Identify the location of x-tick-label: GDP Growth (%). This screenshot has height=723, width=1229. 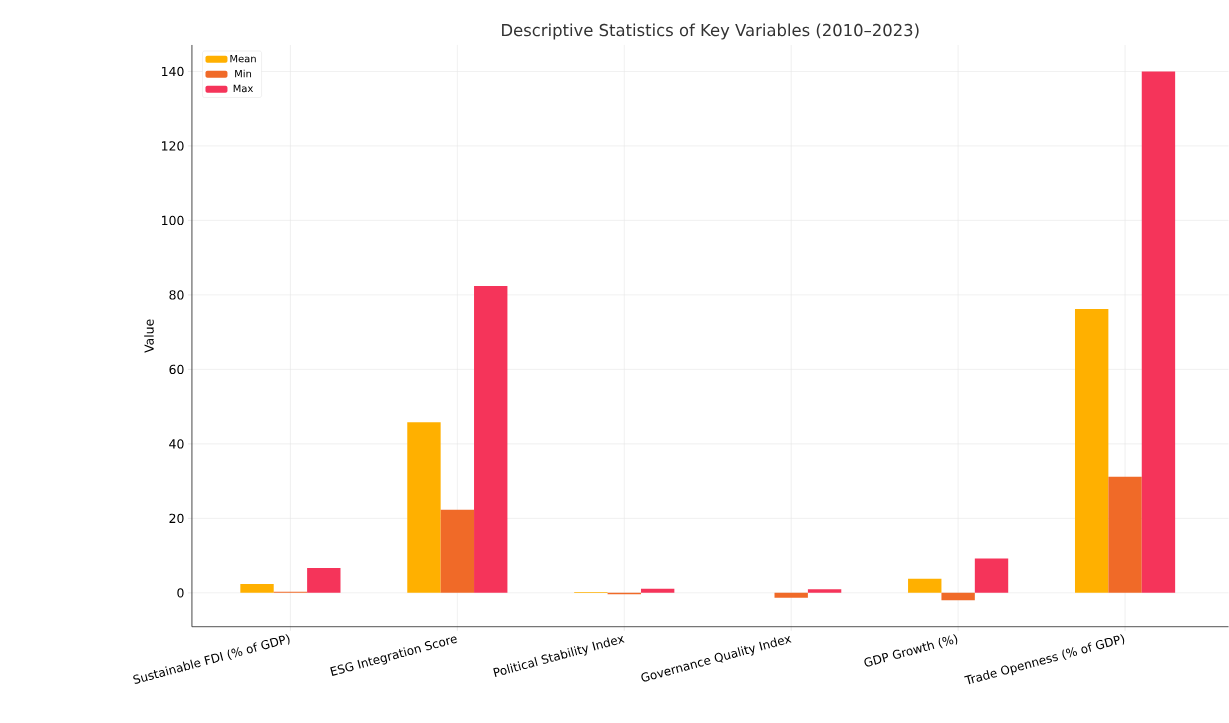
(911, 650).